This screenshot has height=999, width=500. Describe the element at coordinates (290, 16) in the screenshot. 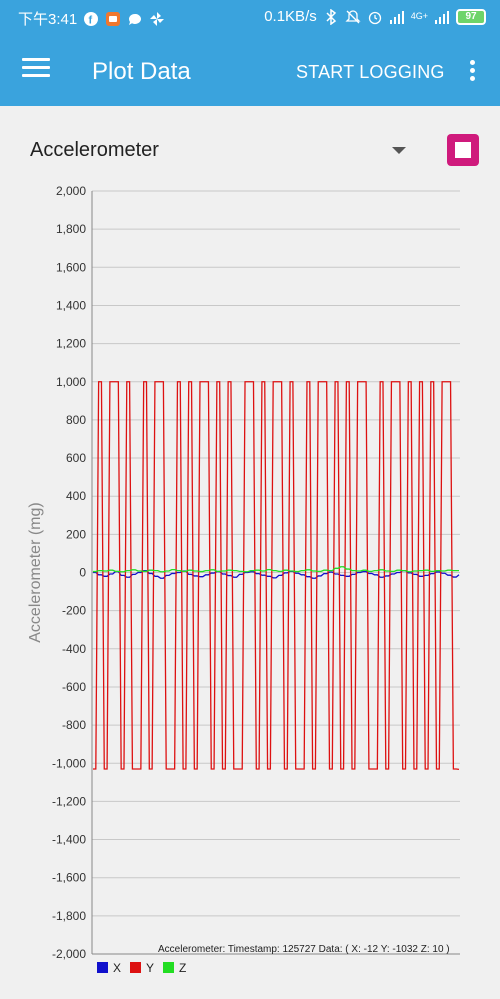

I see `net-speed: 0.1KB/s` at that location.